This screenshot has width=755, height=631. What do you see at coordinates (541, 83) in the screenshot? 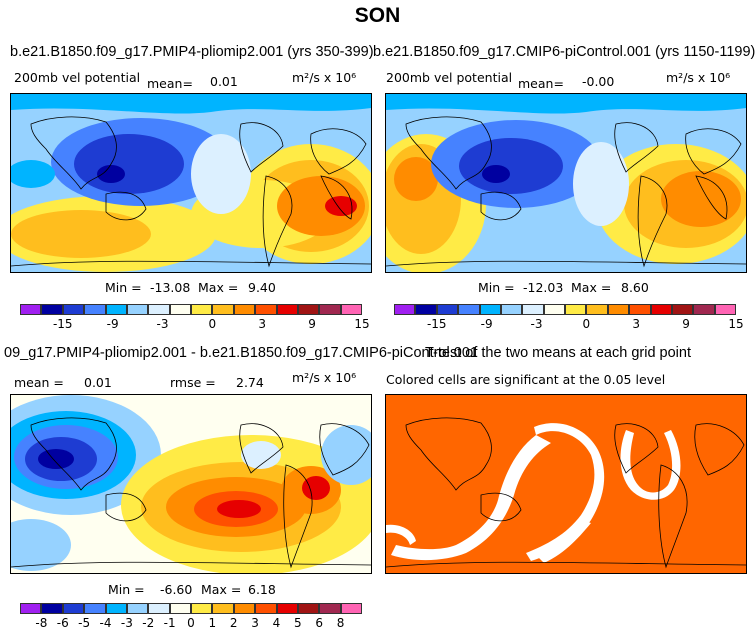
I see `panel-2-mean-label: mean=` at bounding box center [541, 83].